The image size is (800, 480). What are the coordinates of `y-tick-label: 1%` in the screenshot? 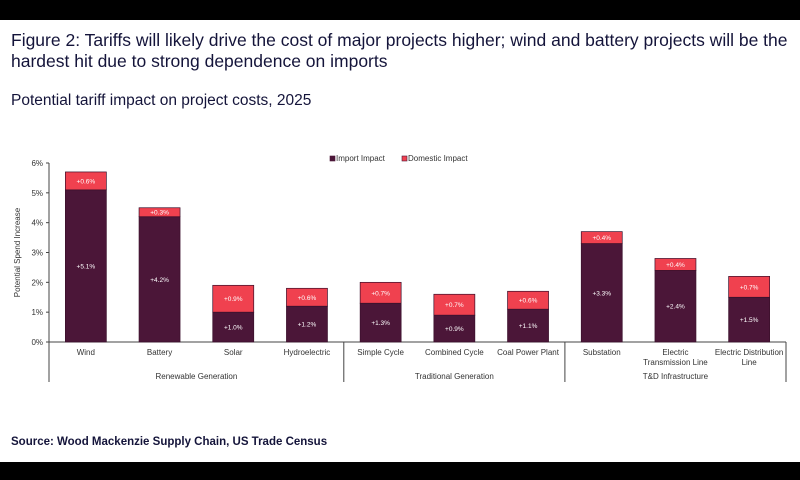 It's located at (37, 312).